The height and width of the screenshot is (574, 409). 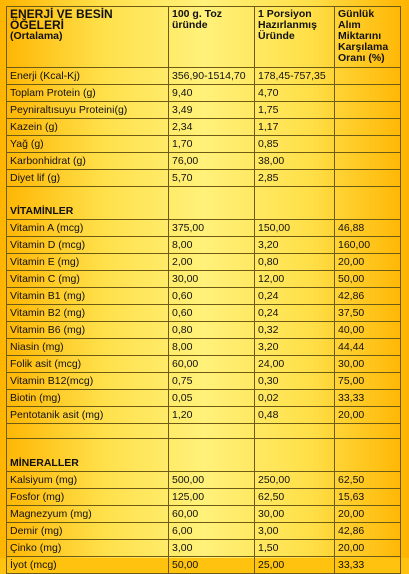 I want to click on per-portion-value: 0,32, so click(x=294, y=330).